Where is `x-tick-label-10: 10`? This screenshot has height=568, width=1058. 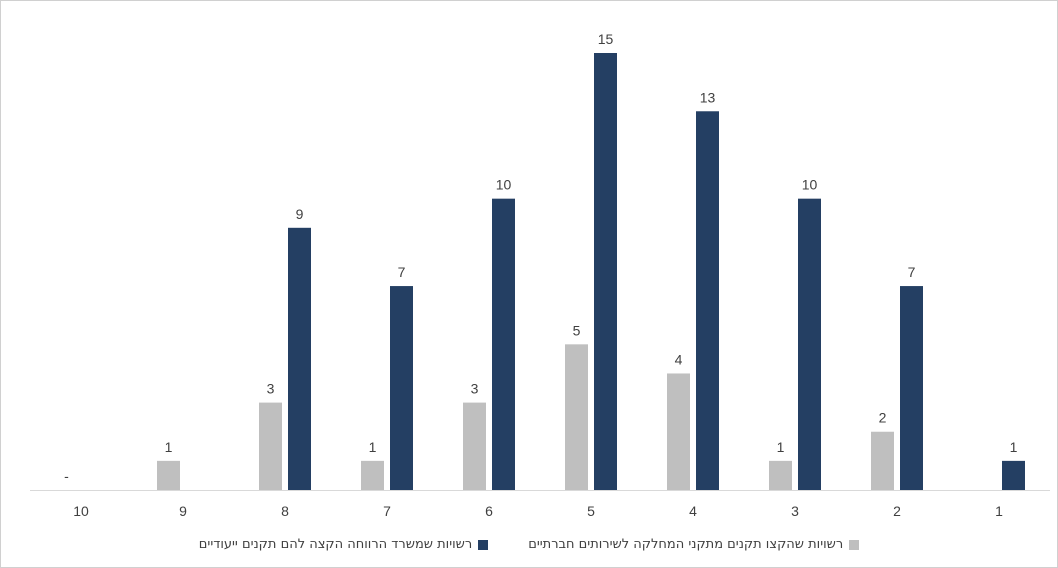 x-tick-label-10: 10 is located at coordinates (81, 511).